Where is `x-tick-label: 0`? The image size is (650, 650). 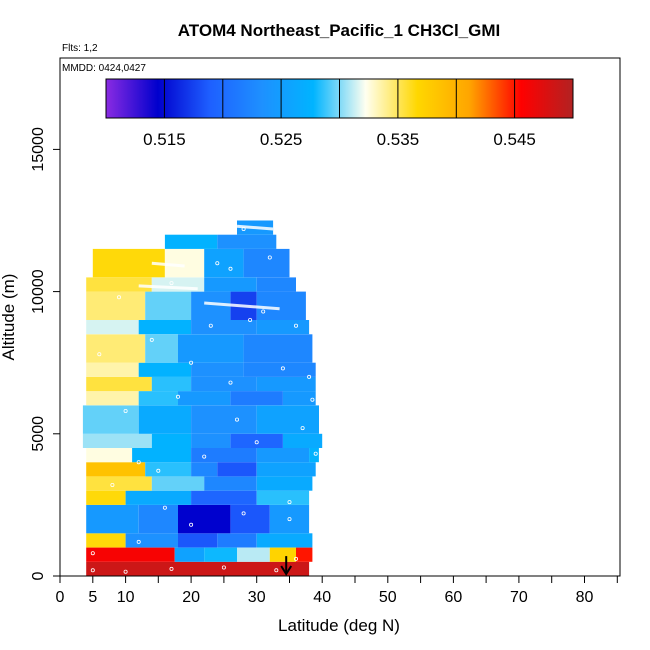 x-tick-label: 0 is located at coordinates (60, 597).